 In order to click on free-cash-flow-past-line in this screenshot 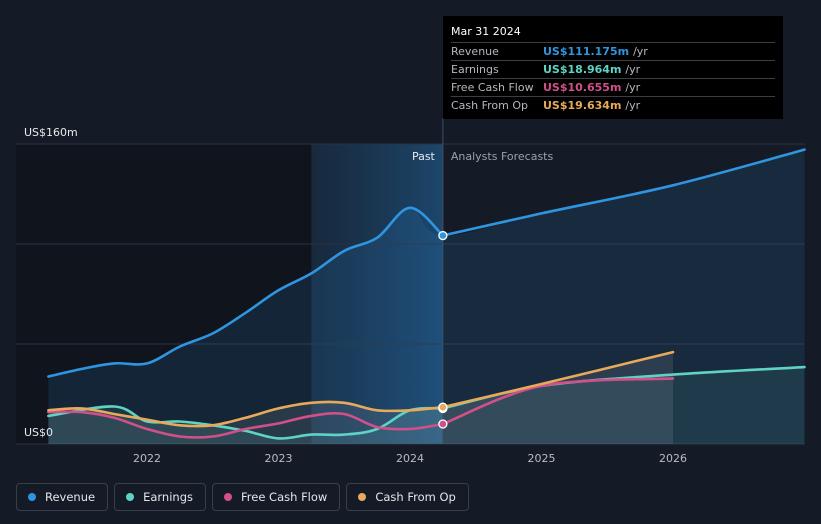, I will do `click(246, 424)`.